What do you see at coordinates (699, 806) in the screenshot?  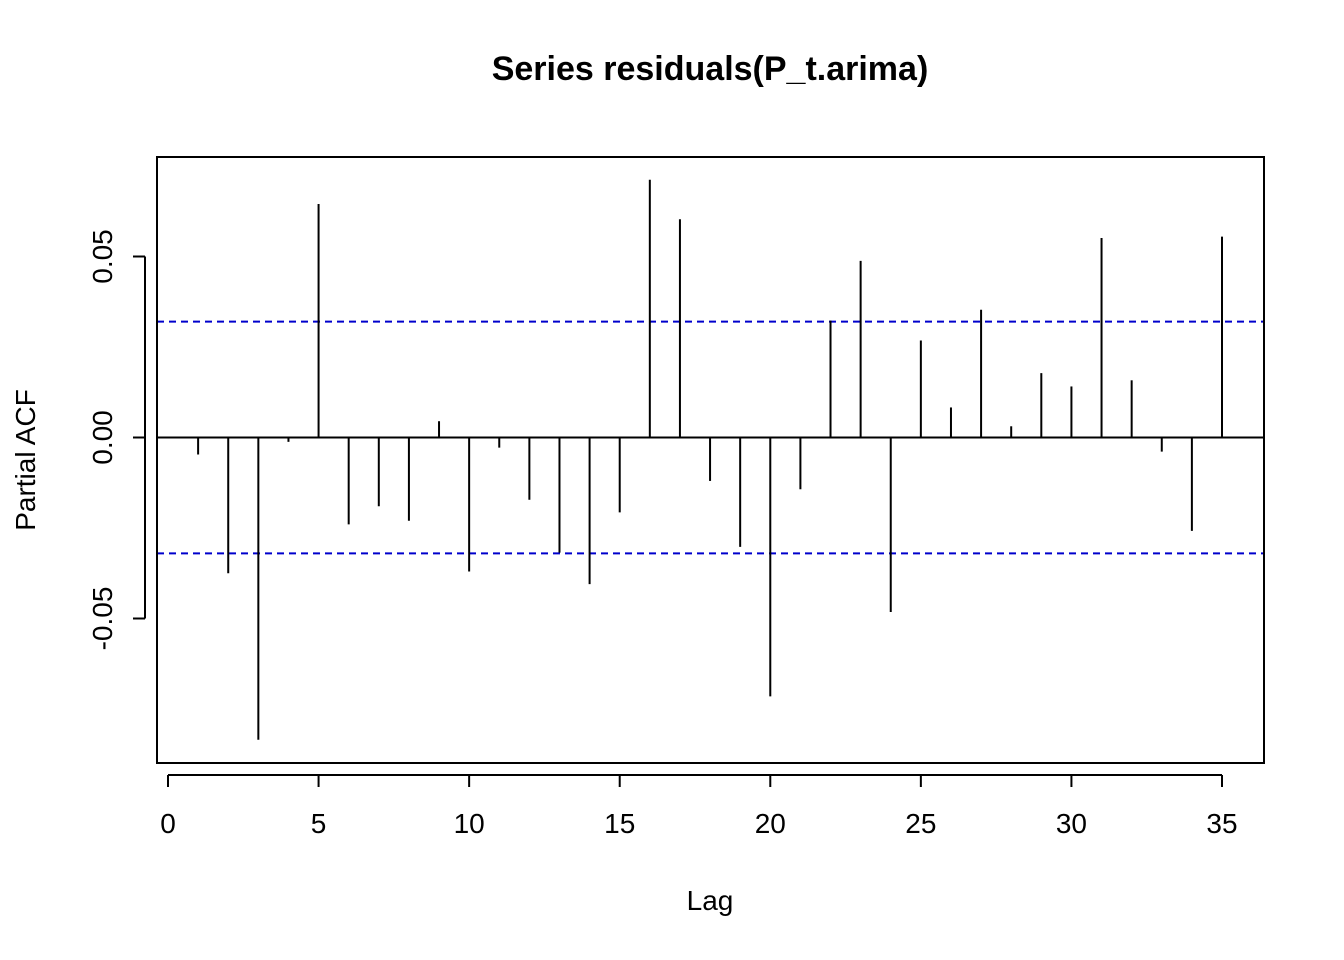 I see `x-axis: 0 5 10 15 20 25 30 35` at bounding box center [699, 806].